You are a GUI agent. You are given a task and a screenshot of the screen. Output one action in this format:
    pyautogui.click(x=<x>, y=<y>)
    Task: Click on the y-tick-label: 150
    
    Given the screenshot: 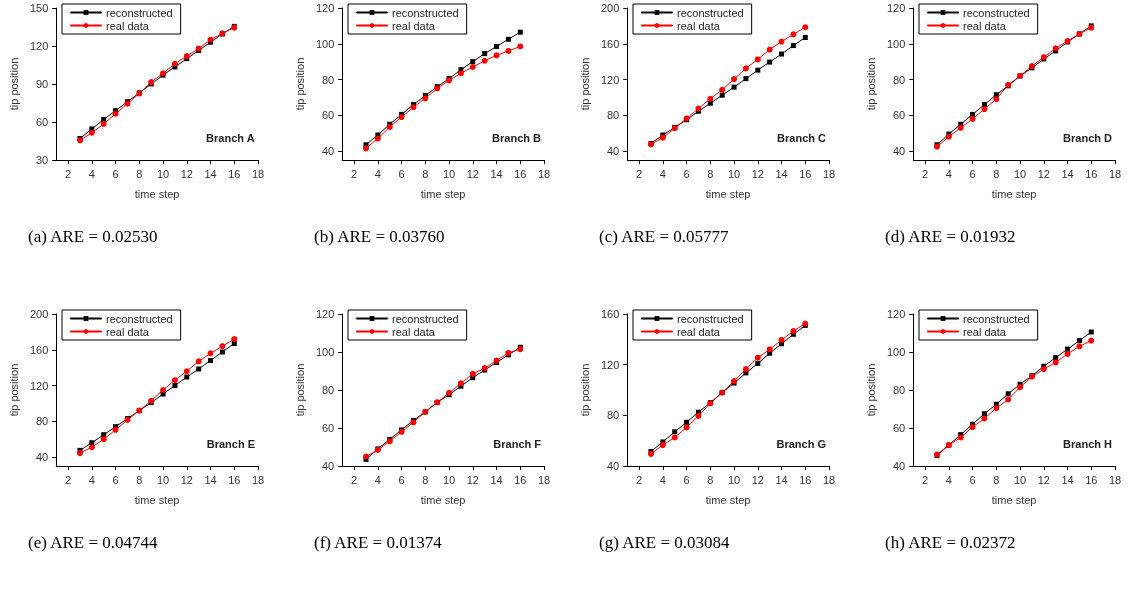 What is the action you would take?
    pyautogui.click(x=39, y=8)
    